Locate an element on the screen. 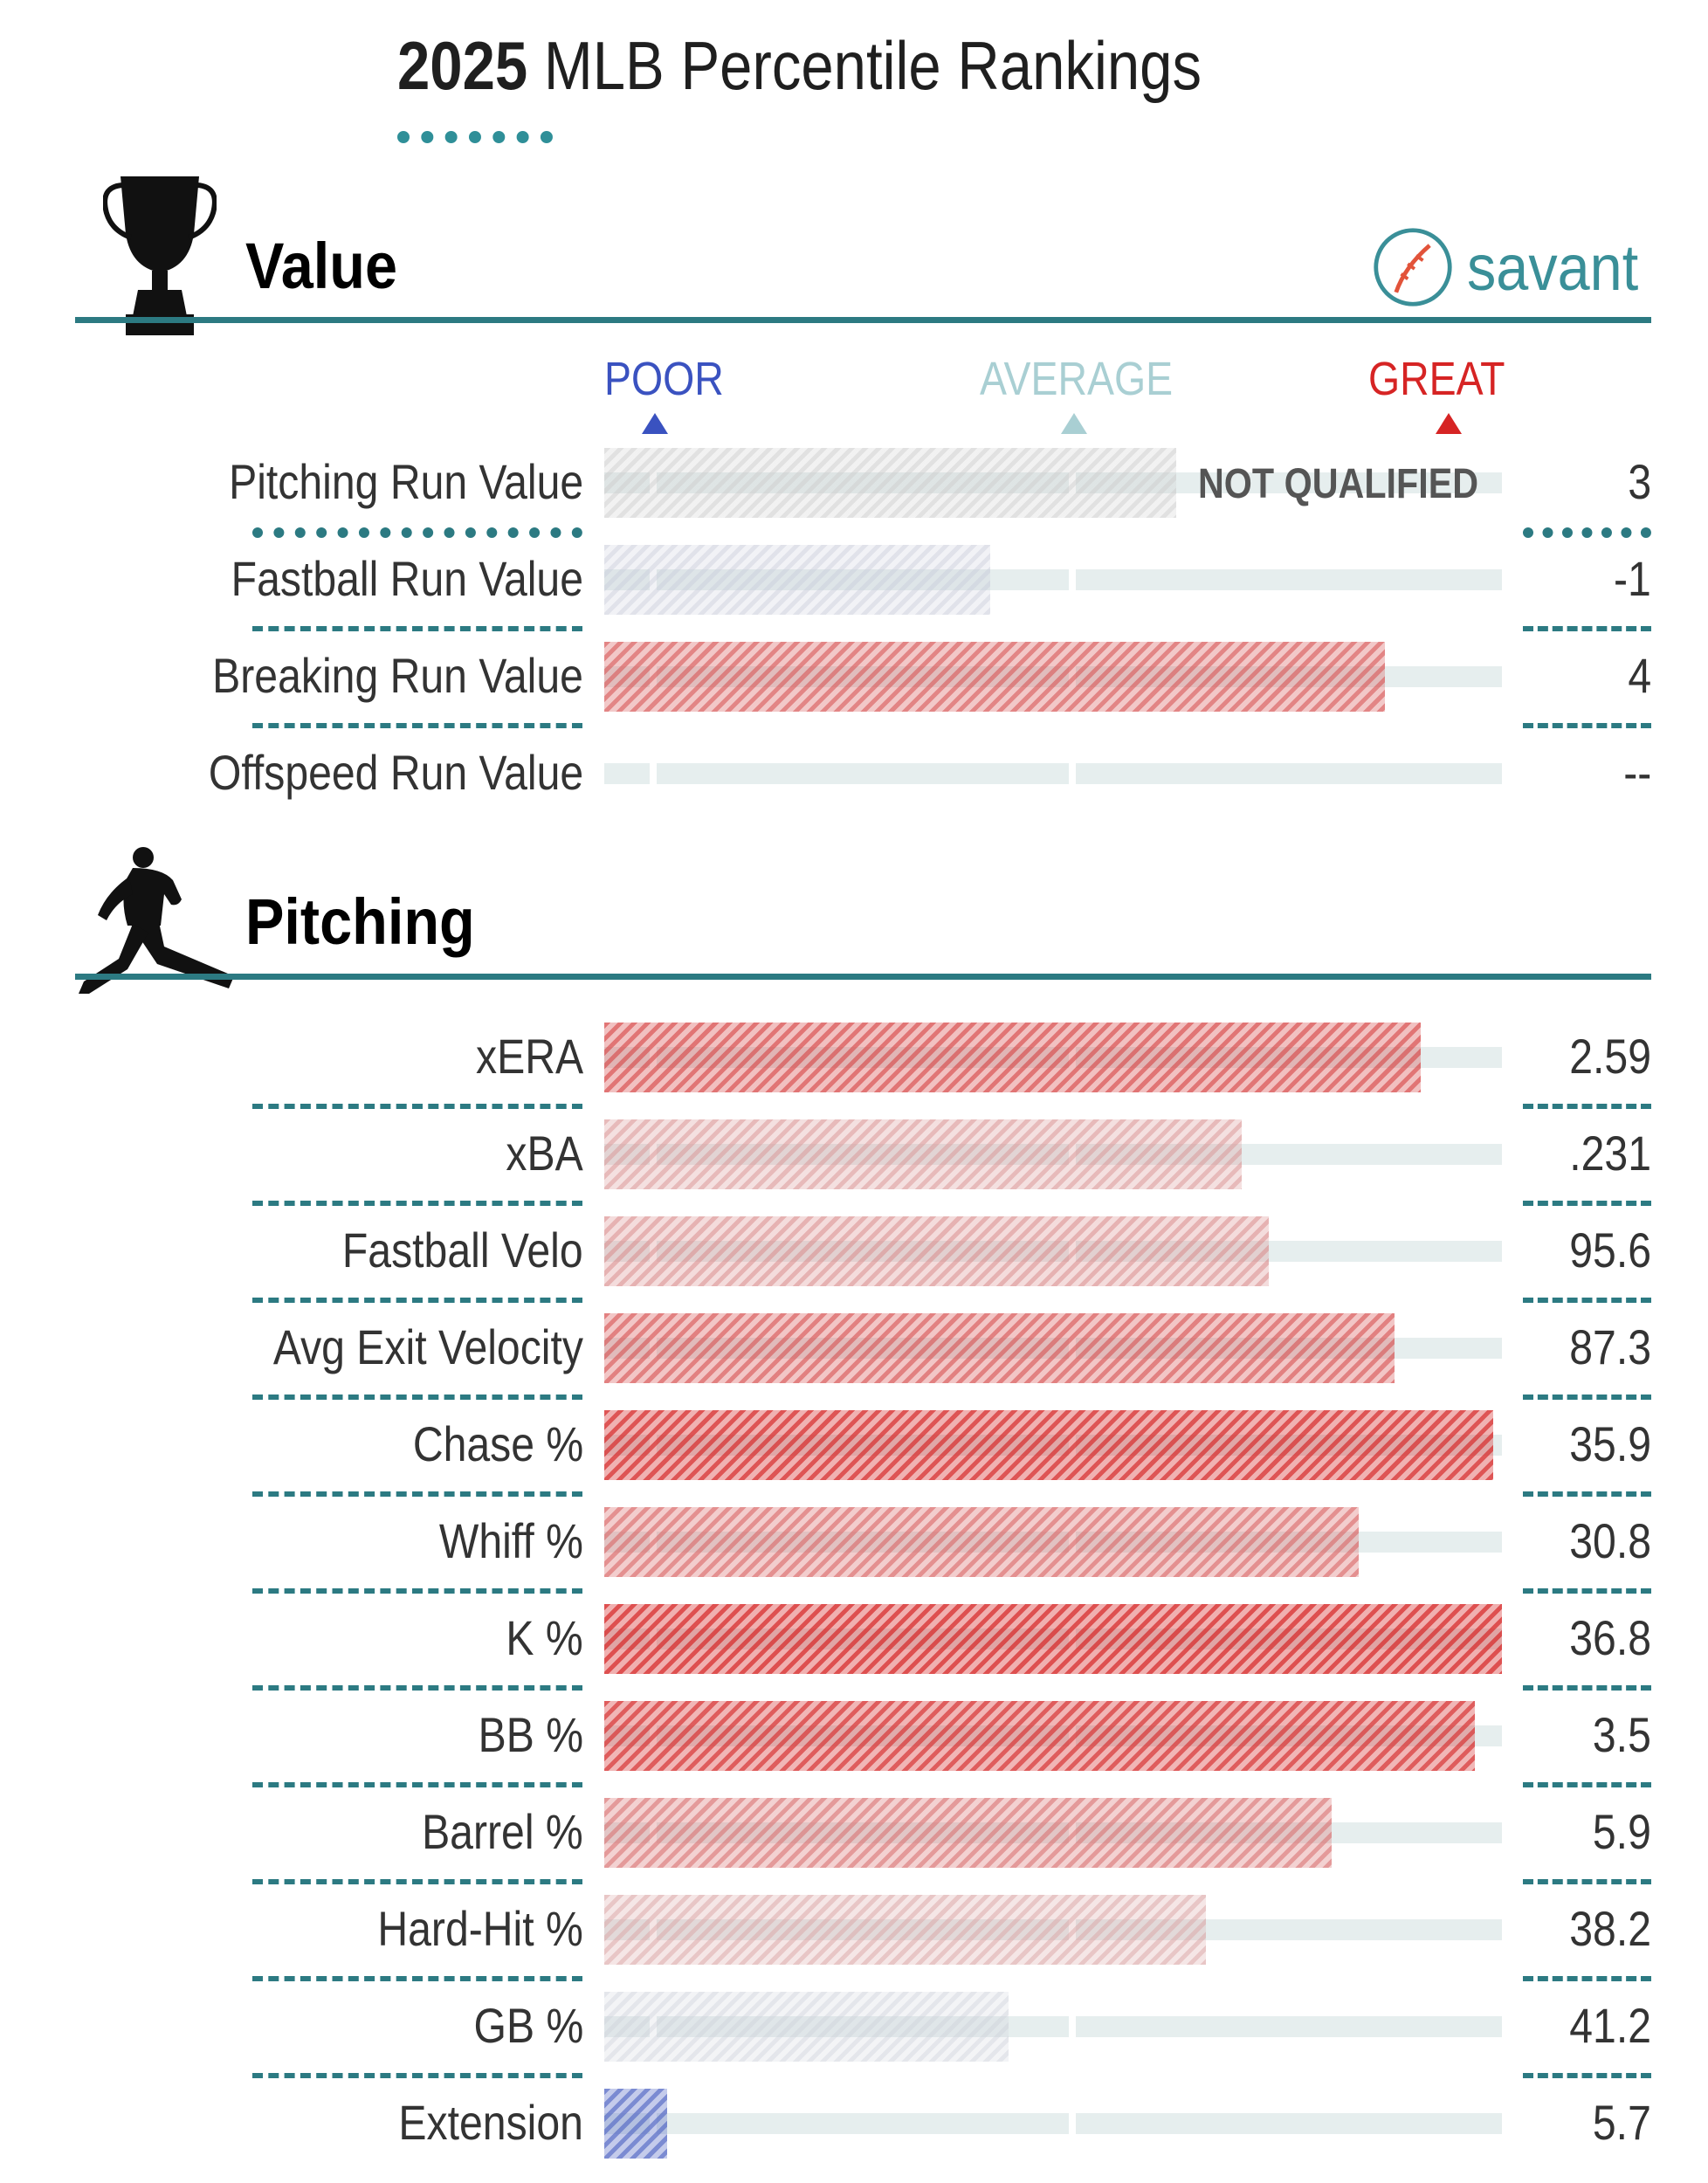 The width and height of the screenshot is (1708, 2183). pitching-row-gb-pct: GB % 41.2 is located at coordinates (854, 2028).